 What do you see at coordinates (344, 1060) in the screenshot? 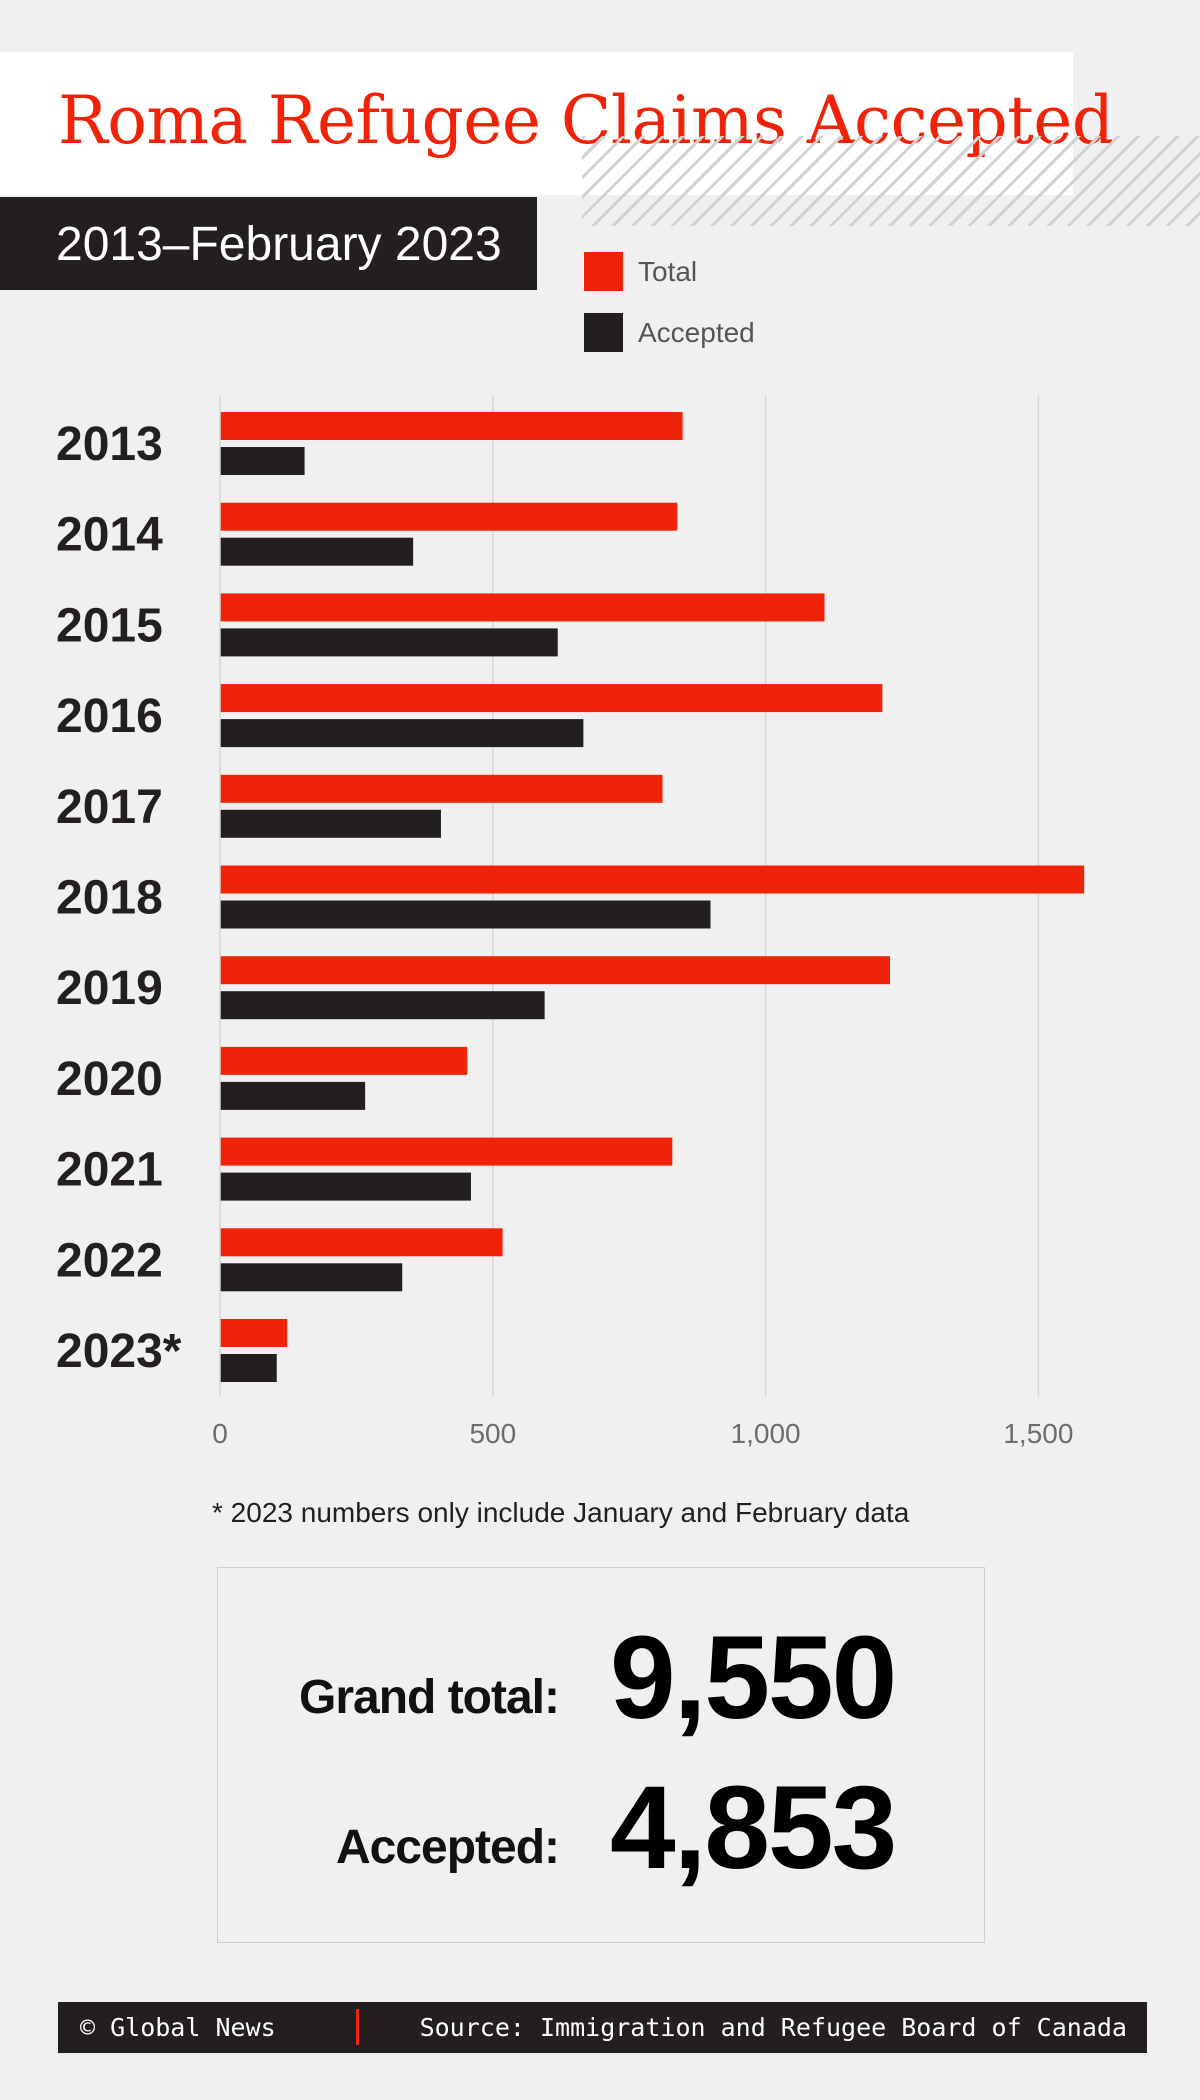
I see `bar-total-2020` at bounding box center [344, 1060].